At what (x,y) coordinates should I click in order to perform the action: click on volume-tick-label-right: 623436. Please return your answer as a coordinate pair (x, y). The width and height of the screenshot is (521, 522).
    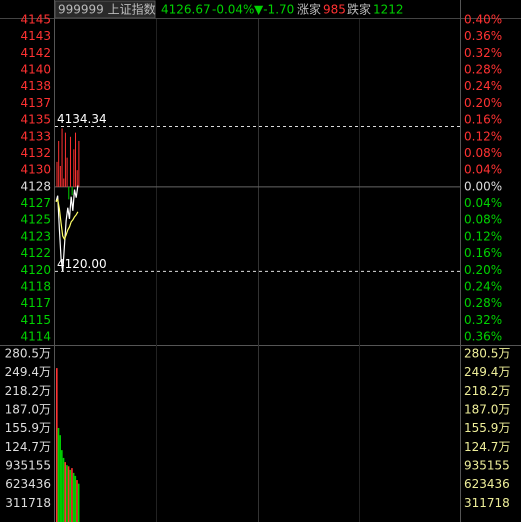
    Looking at the image, I should click on (487, 484).